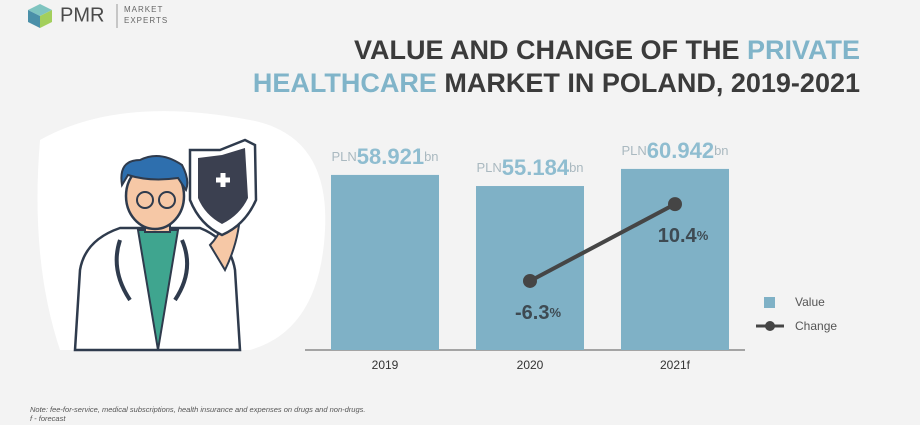 This screenshot has width=920, height=425. What do you see at coordinates (34, 19) in the screenshot?
I see `logo-cube-left` at bounding box center [34, 19].